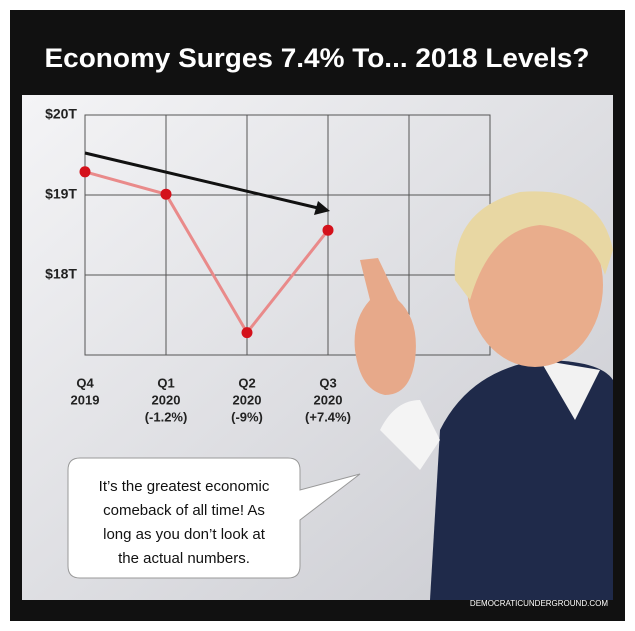  Describe the element at coordinates (317, 58) in the screenshot. I see `chart-title: Economy Surges 7.4% To... 2018 Levels?` at that location.